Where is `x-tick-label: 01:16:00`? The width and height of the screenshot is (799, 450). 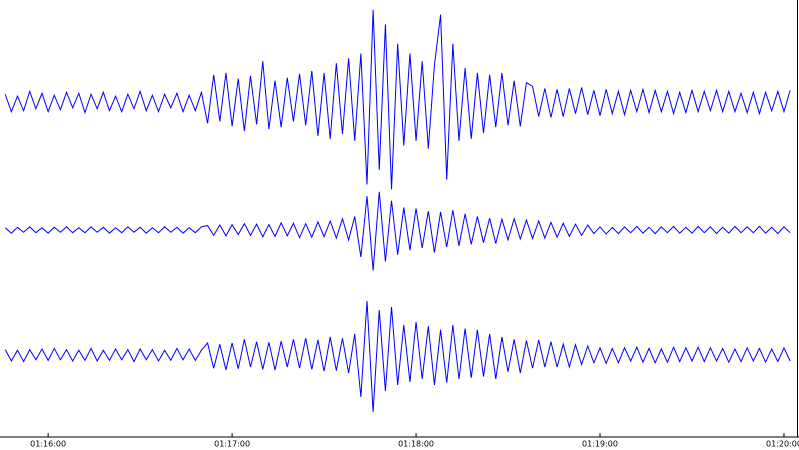
x-tick-label: 01:16:00 is located at coordinates (48, 444).